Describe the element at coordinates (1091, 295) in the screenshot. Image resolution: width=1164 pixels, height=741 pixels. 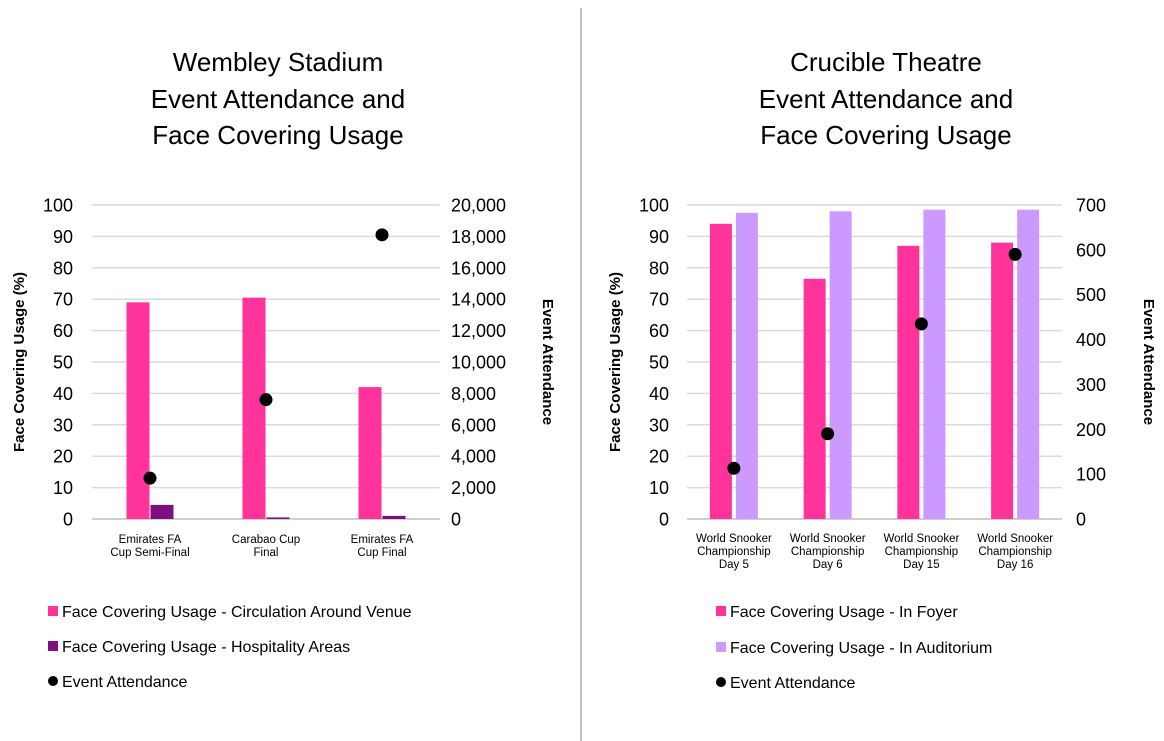
I see `y2-tick-label: 500` at that location.